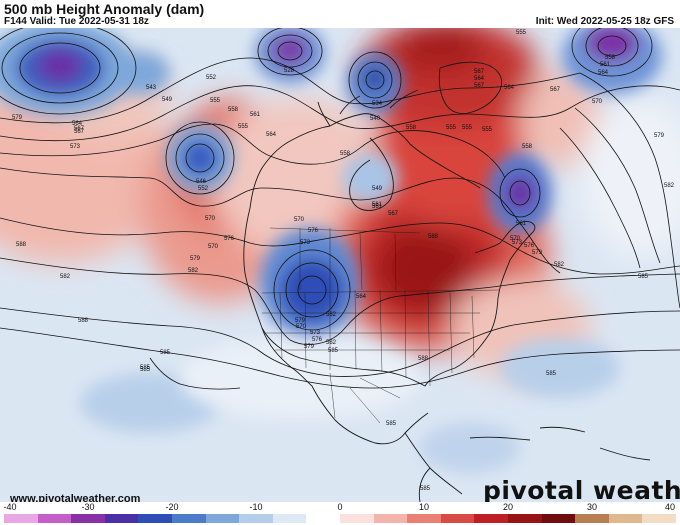 The image size is (680, 525). What do you see at coordinates (604, 21) in the screenshot?
I see `init-time: Init: Wed 2022-05-25 18z GFS` at bounding box center [604, 21].